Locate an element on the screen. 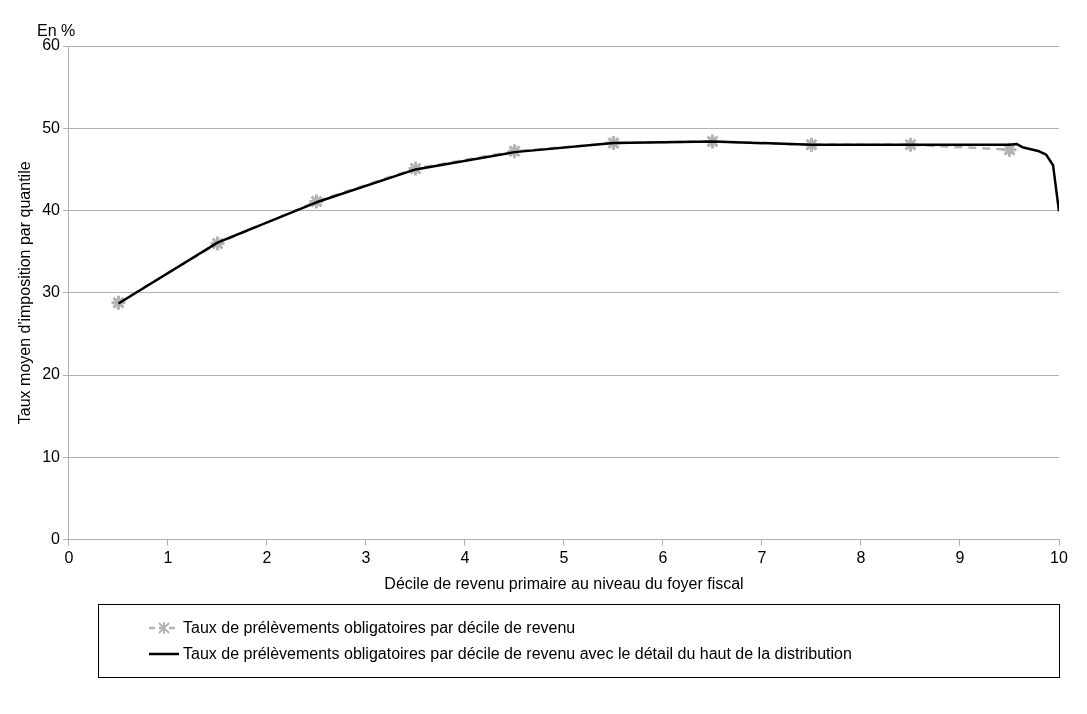 Image resolution: width=1087 pixels, height=714 pixels. x-axis-title: Décile de revenu primaire au niveau du foyer fiscal is located at coordinates (564, 583).